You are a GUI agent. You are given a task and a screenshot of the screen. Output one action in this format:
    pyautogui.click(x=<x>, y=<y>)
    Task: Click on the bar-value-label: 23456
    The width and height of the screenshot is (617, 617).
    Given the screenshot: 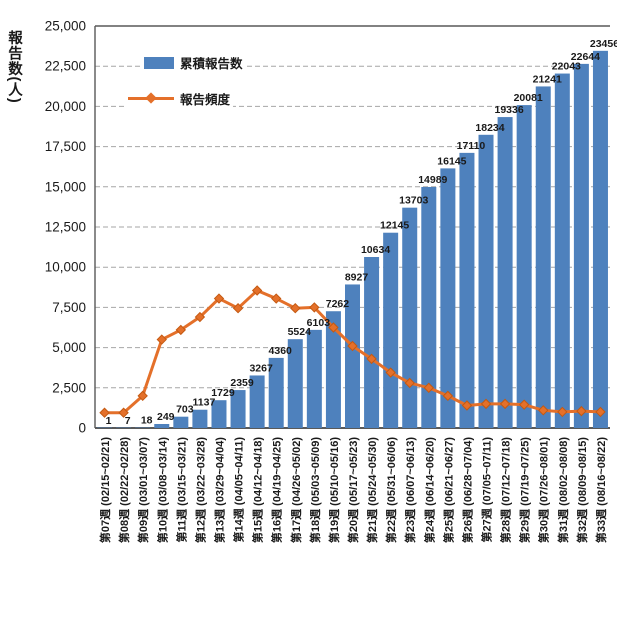 What is the action you would take?
    pyautogui.click(x=603, y=44)
    